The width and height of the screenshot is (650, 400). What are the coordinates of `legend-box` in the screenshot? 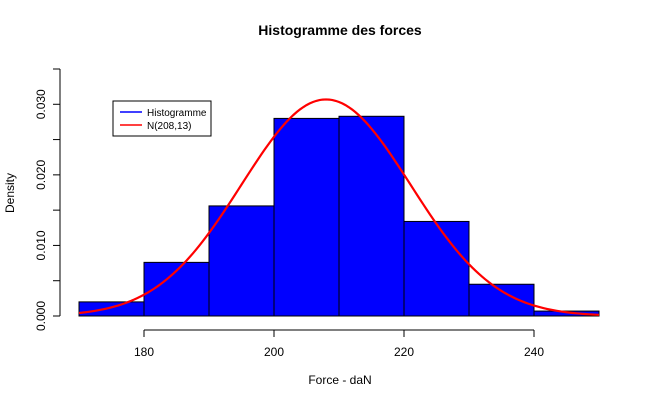 It's located at (162, 118).